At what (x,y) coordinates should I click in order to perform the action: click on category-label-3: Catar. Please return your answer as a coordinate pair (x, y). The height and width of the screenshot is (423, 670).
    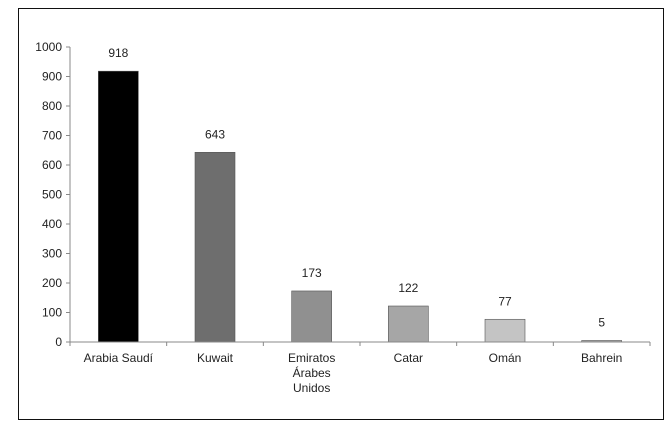
    Looking at the image, I should click on (408, 358).